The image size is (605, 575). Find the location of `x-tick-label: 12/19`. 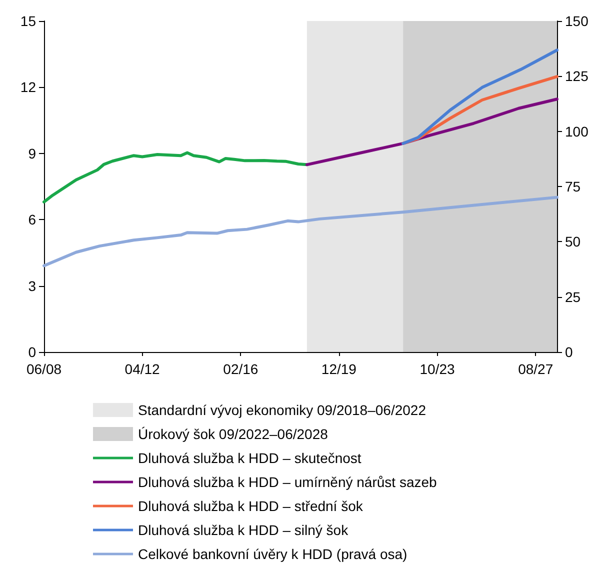

x-tick-label: 12/19 is located at coordinates (339, 369).